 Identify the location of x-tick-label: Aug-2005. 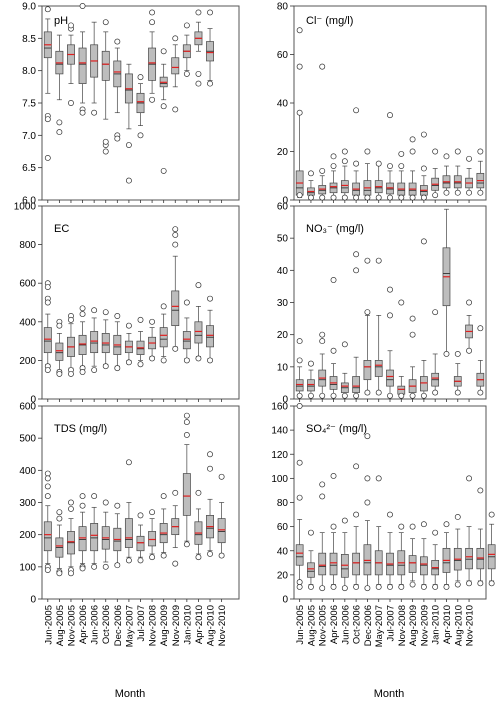
(311, 625).